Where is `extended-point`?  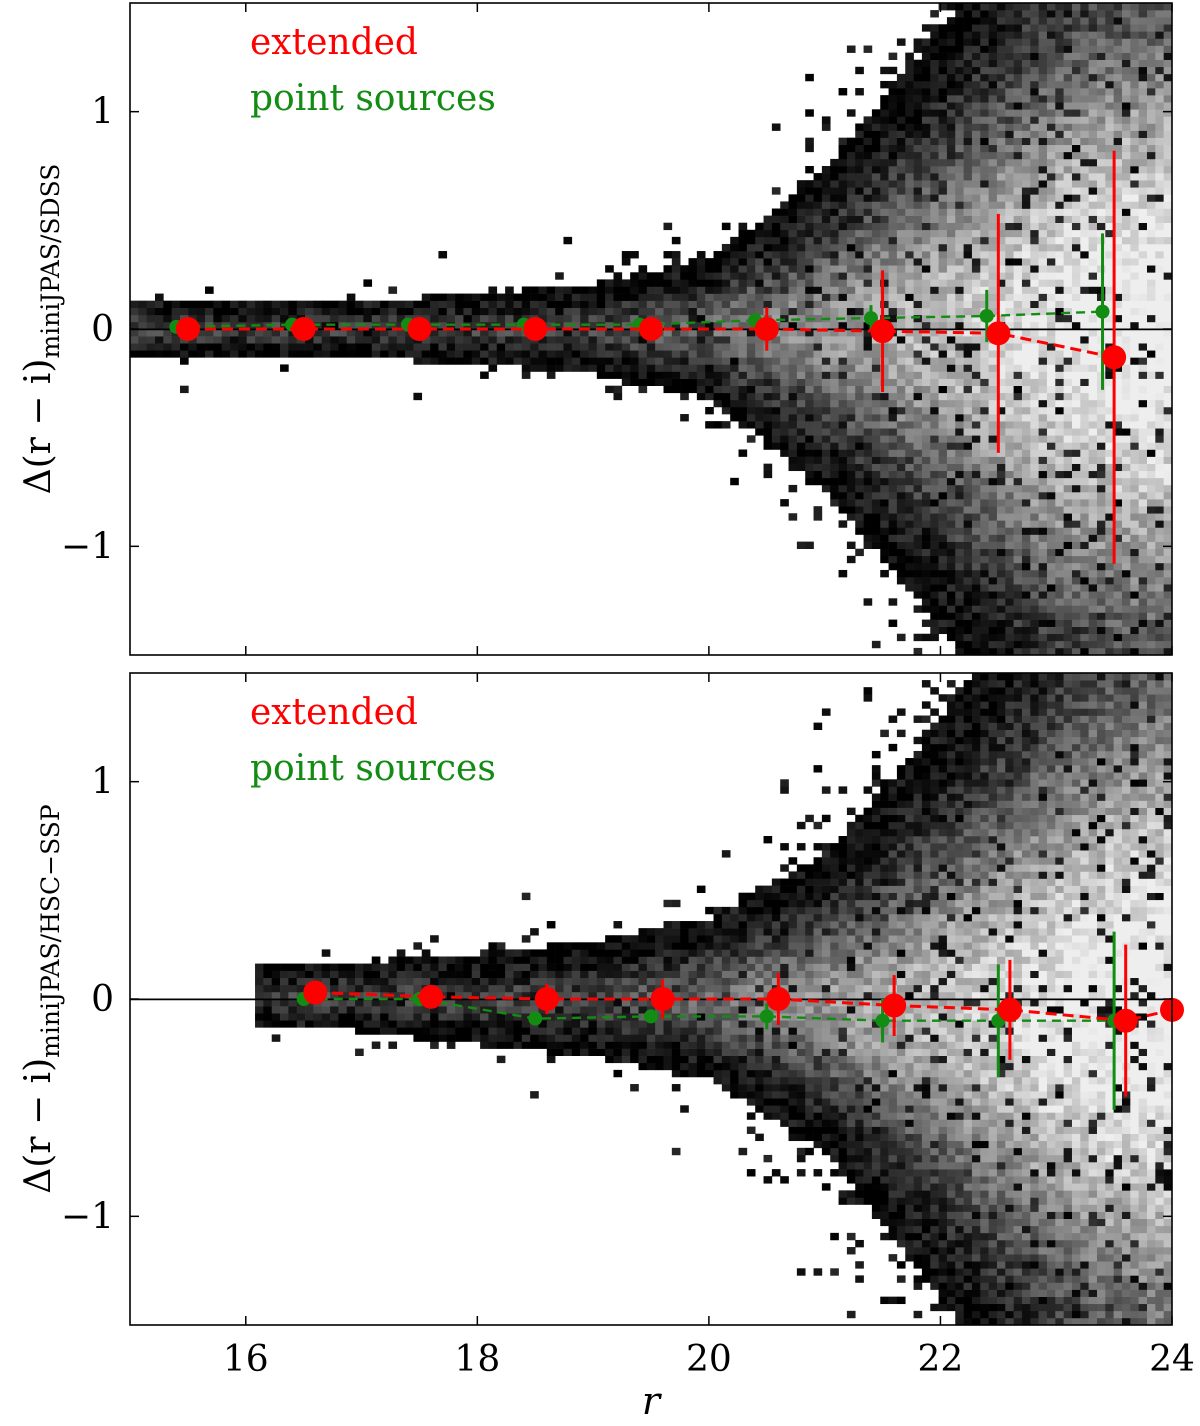 extended-point is located at coordinates (187, 329).